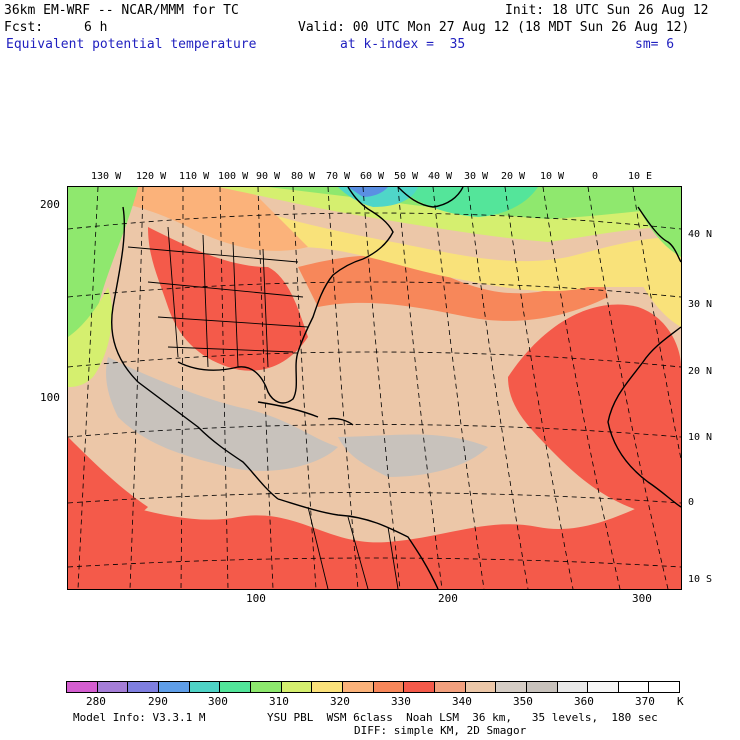 The height and width of the screenshot is (740, 740). Describe the element at coordinates (158, 701) in the screenshot. I see `colorbar-label: 290` at that location.